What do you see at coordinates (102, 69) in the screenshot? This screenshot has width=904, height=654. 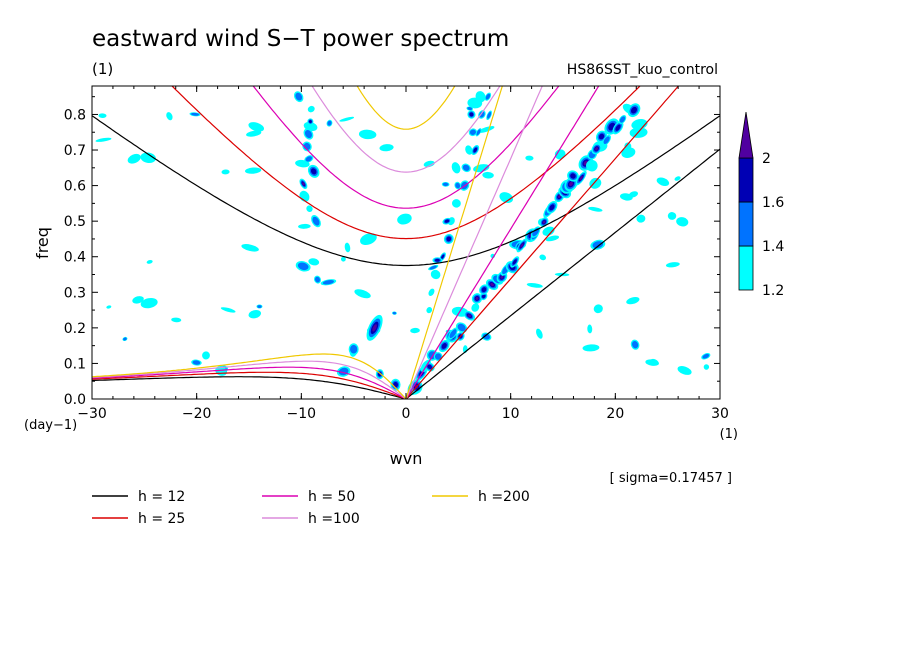 I see `chart-subtitle-left: (1)` at bounding box center [102, 69].